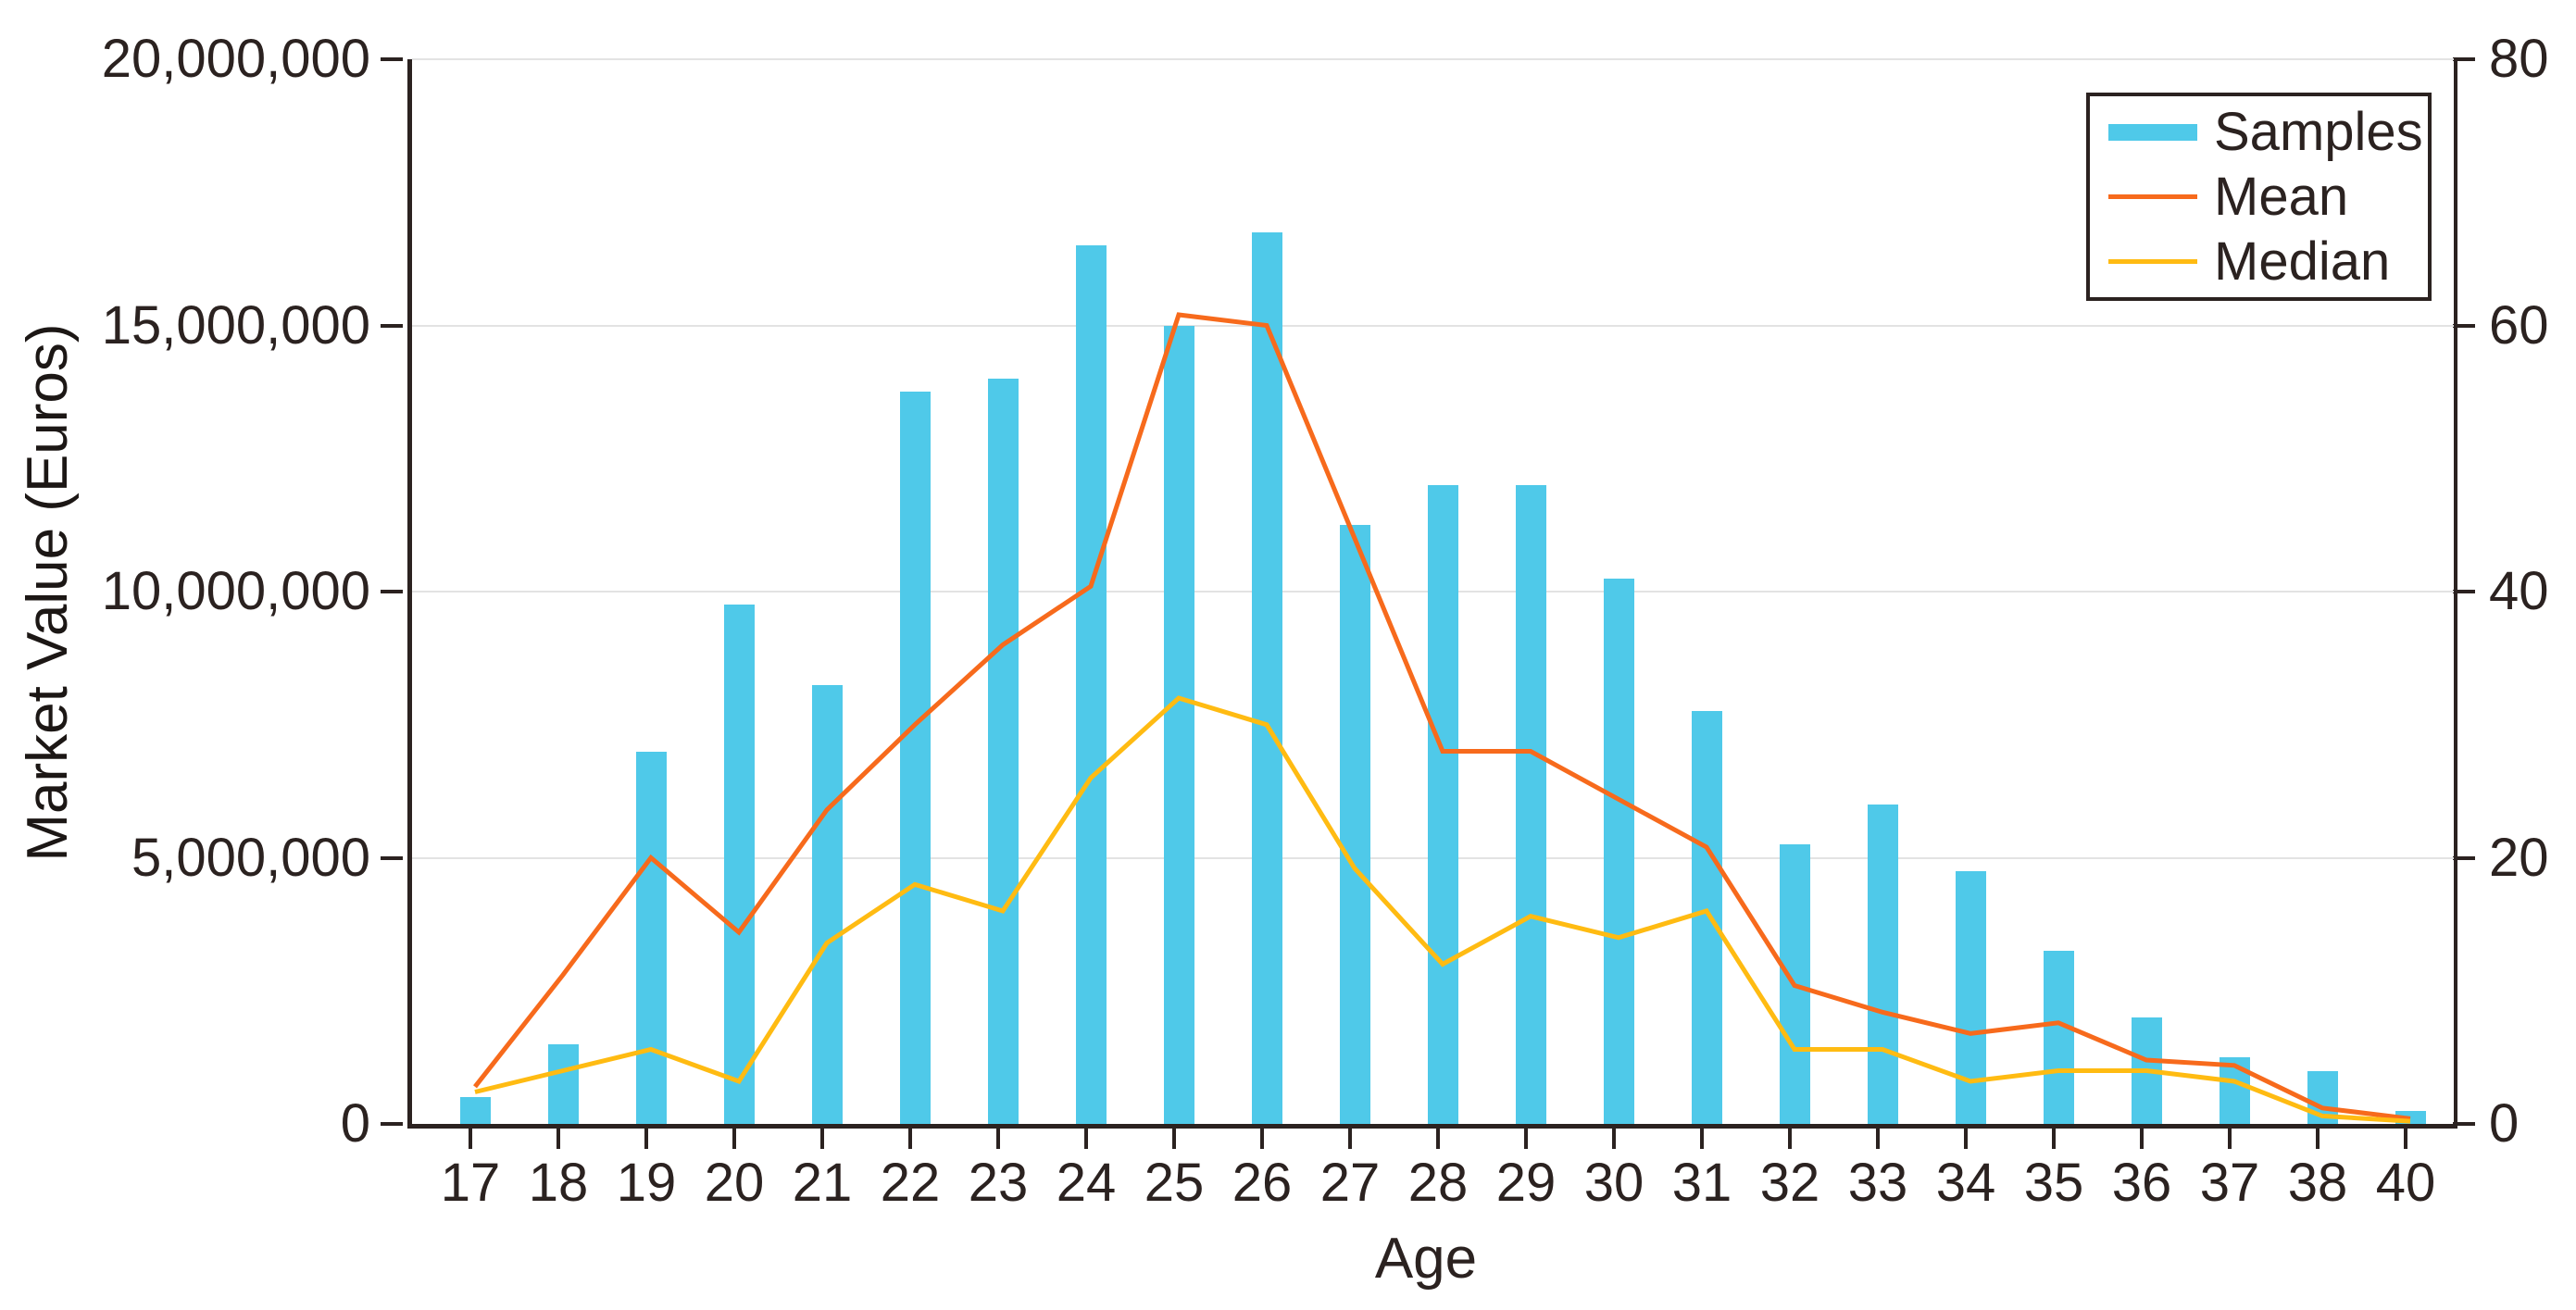 This screenshot has height=1310, width=2576. What do you see at coordinates (250, 858) in the screenshot?
I see `y-tick-label-left: 5,000,000` at bounding box center [250, 858].